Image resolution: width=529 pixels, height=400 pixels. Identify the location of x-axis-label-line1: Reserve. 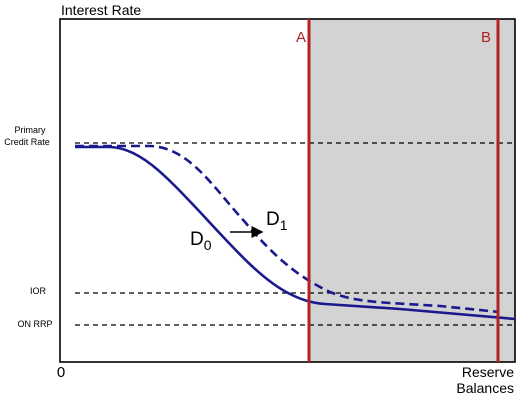
(488, 372).